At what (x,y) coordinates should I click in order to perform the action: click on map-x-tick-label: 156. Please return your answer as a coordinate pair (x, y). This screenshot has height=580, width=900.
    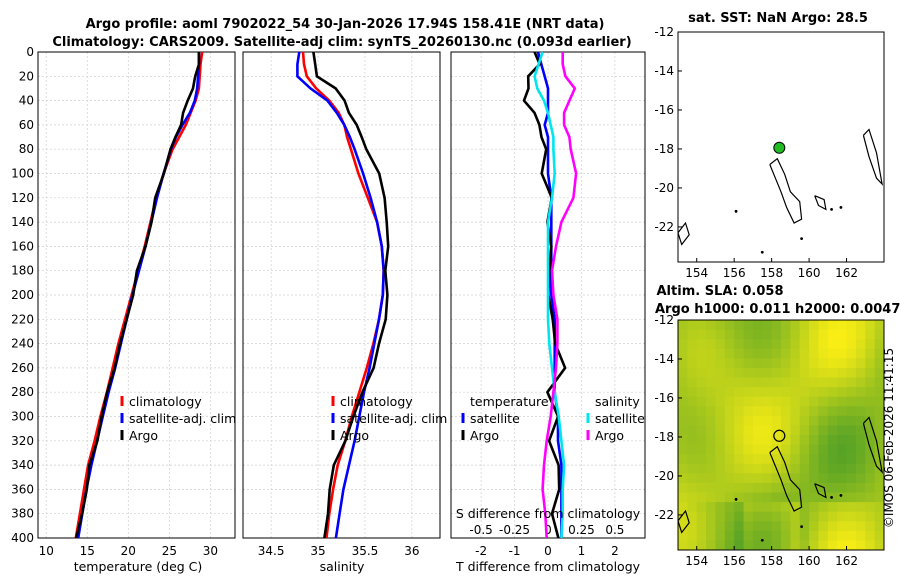
    Looking at the image, I should click on (734, 561).